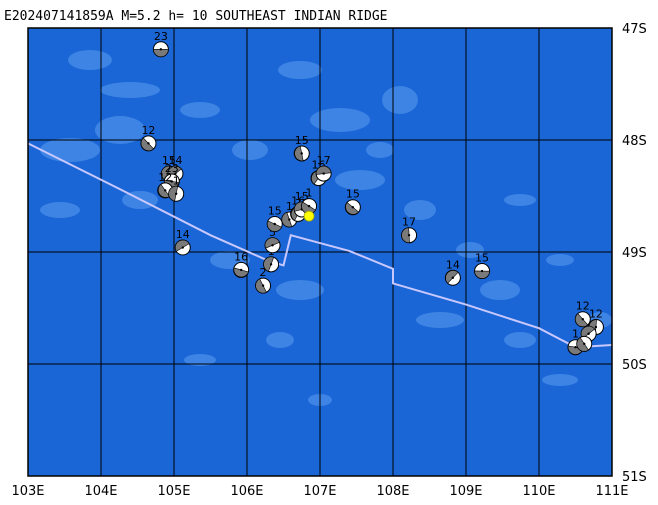  What do you see at coordinates (634, 29) in the screenshot?
I see `lat-tick-label: 47S` at bounding box center [634, 29].